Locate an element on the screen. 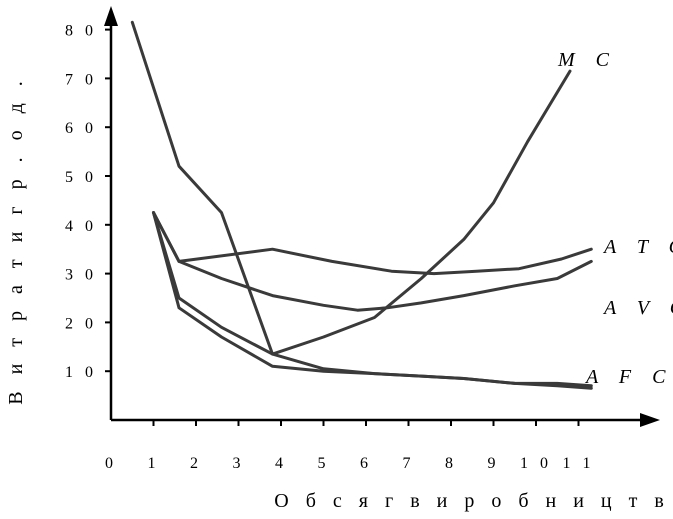 Image resolution: width=673 pixels, height=519 pixels. series-labels: M C A T C A V C A F C is located at coordinates (615, 218).